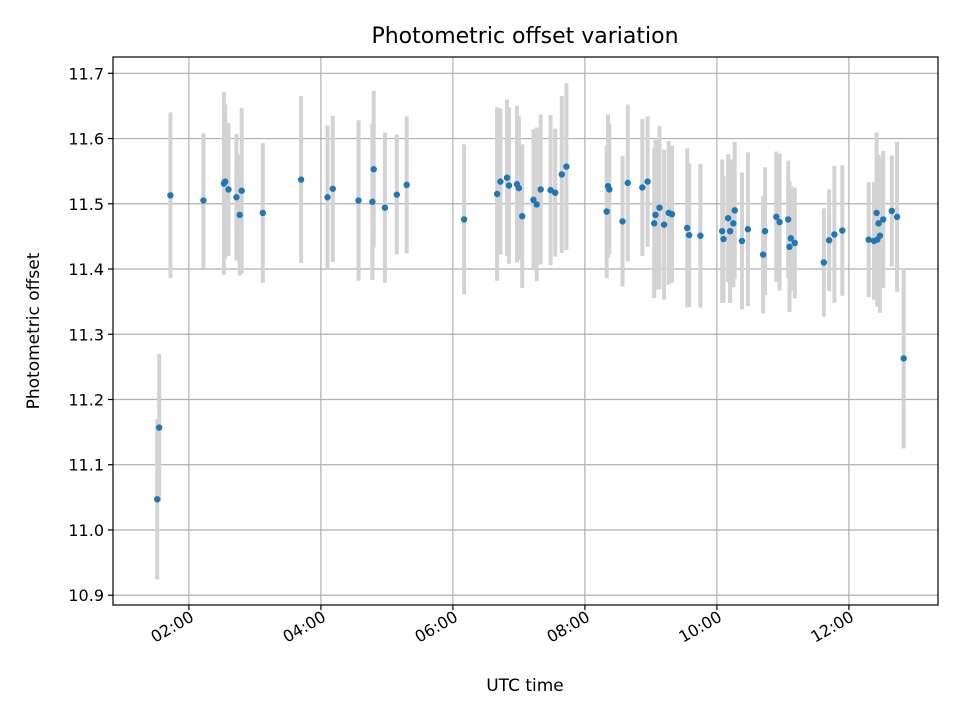 The image size is (960, 720). What do you see at coordinates (86, 204) in the screenshot?
I see `y-tick-label: 11.5` at bounding box center [86, 204].